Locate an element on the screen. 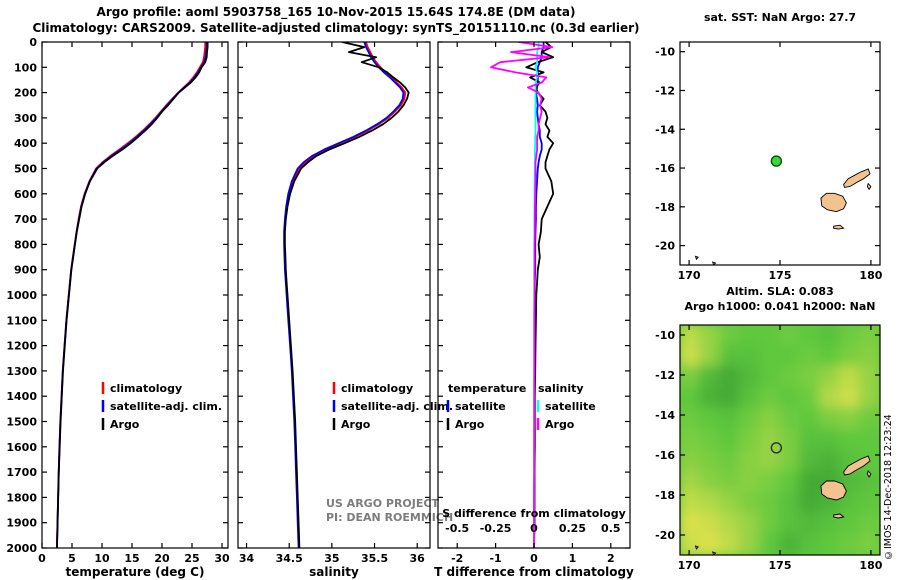 The width and height of the screenshot is (900, 580). location-map-tick-labels: 170 175 180 -10 -12 -14 -16 -18 -20 is located at coordinates (769, 164).